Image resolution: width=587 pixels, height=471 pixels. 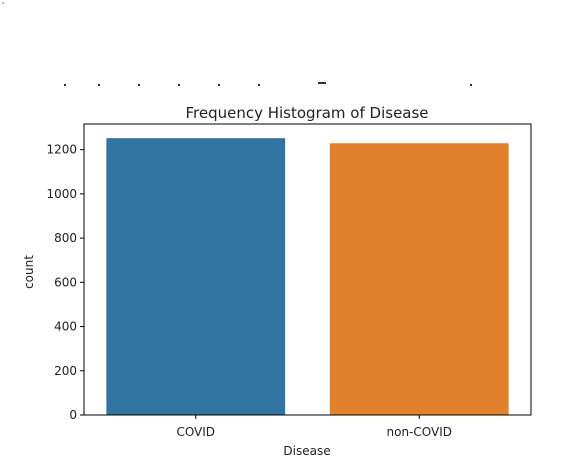 What do you see at coordinates (73, 415) in the screenshot?
I see `y-tick-label: 0` at bounding box center [73, 415].